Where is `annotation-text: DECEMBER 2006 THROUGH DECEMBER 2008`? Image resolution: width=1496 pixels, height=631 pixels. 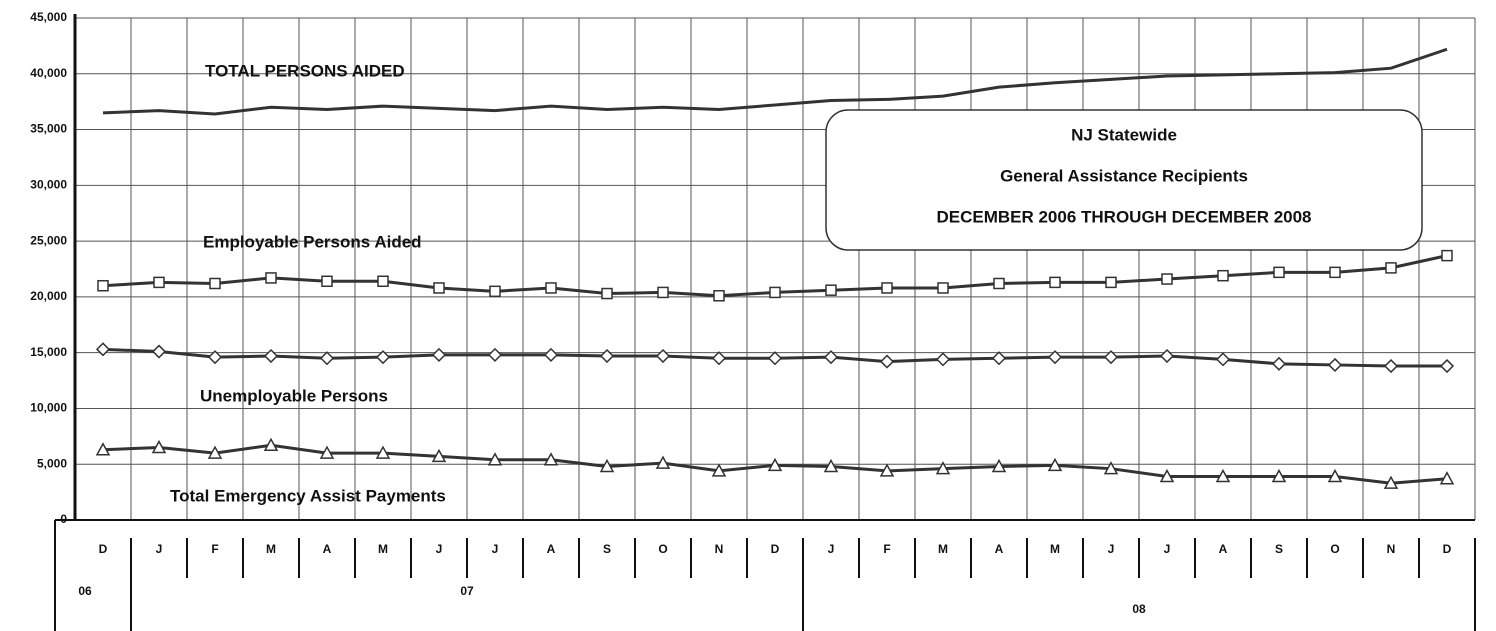
annotation-text: DECEMBER 2006 THROUGH DECEMBER 2008 is located at coordinates (1123, 216).